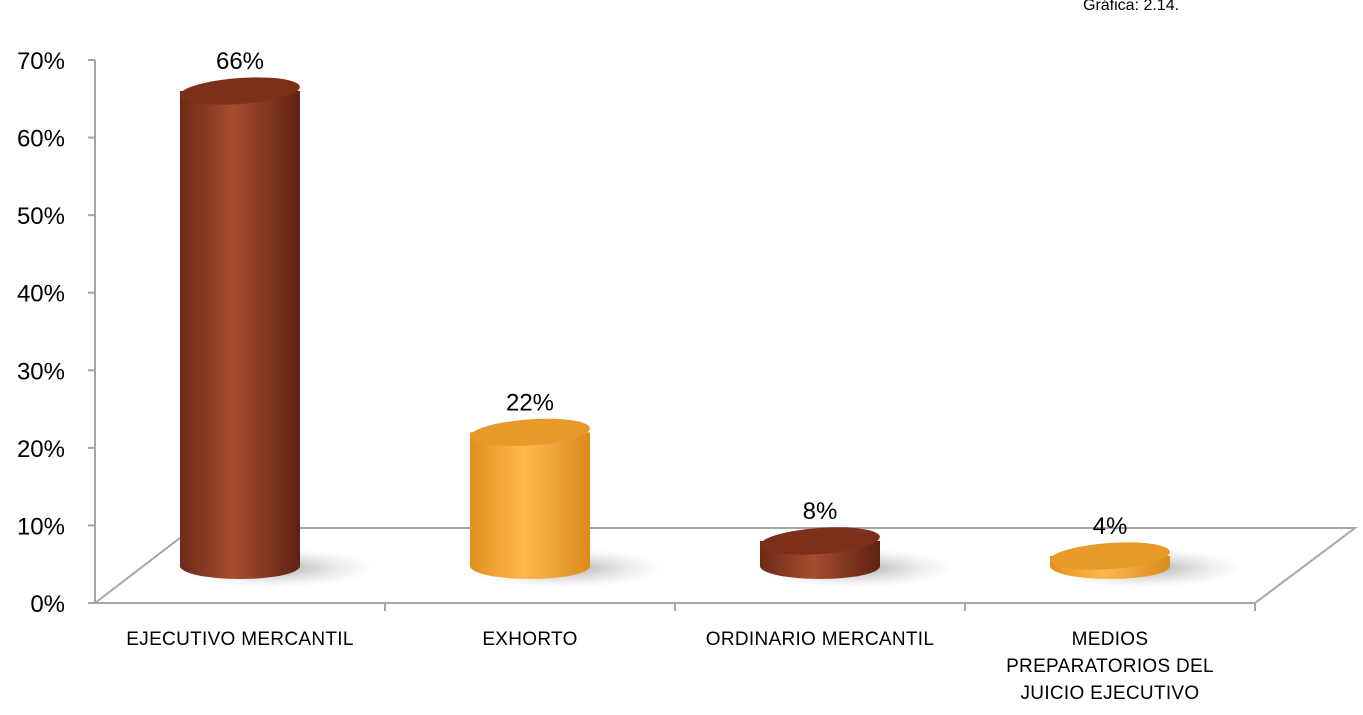  I want to click on y-tick-label: 0%, so click(47, 604).